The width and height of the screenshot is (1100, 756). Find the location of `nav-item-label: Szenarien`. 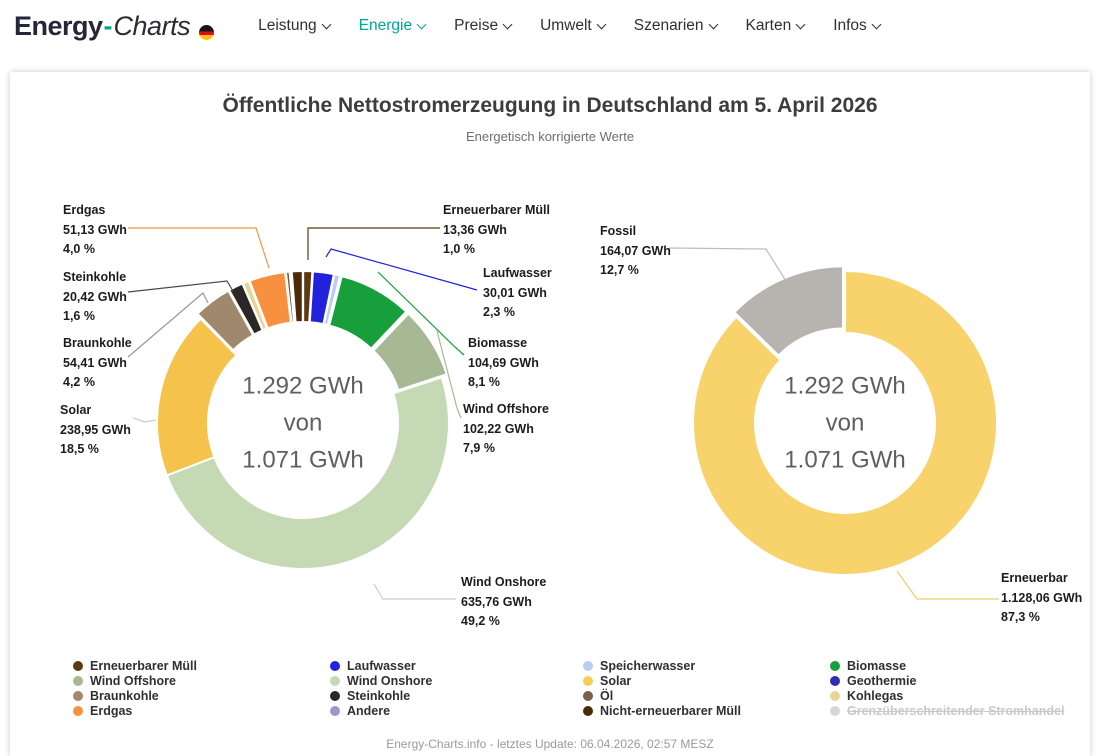

nav-item-label: Szenarien is located at coordinates (668, 25).